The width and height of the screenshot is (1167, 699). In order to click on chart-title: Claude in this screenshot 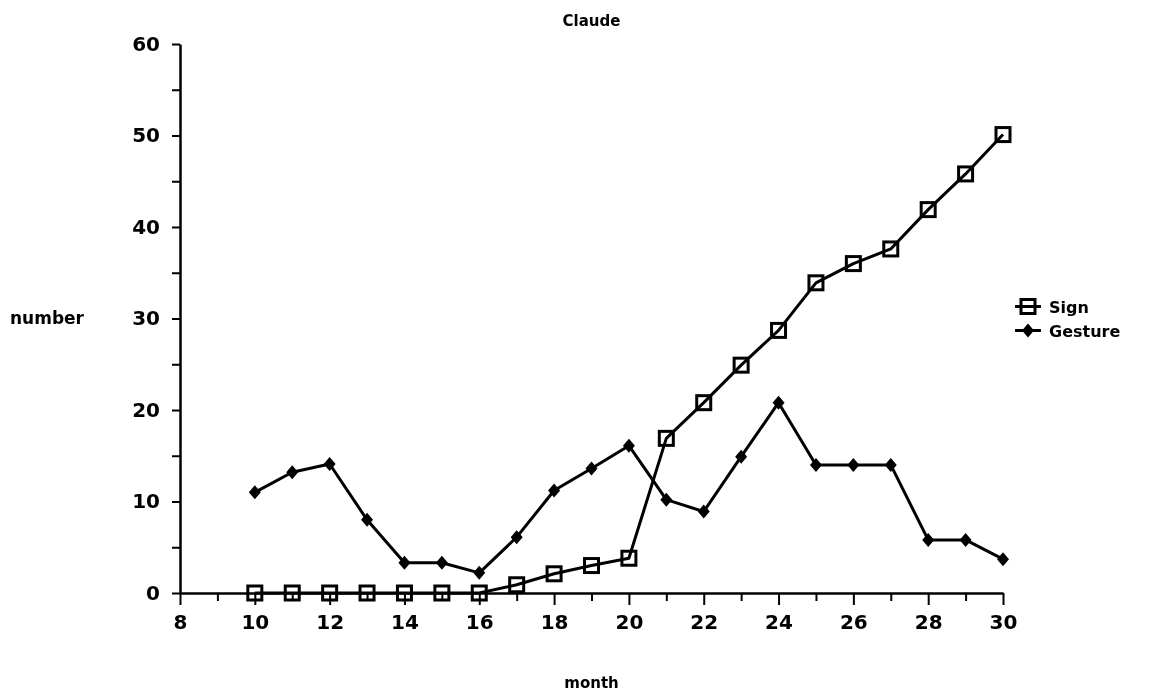, I will do `click(591, 21)`.